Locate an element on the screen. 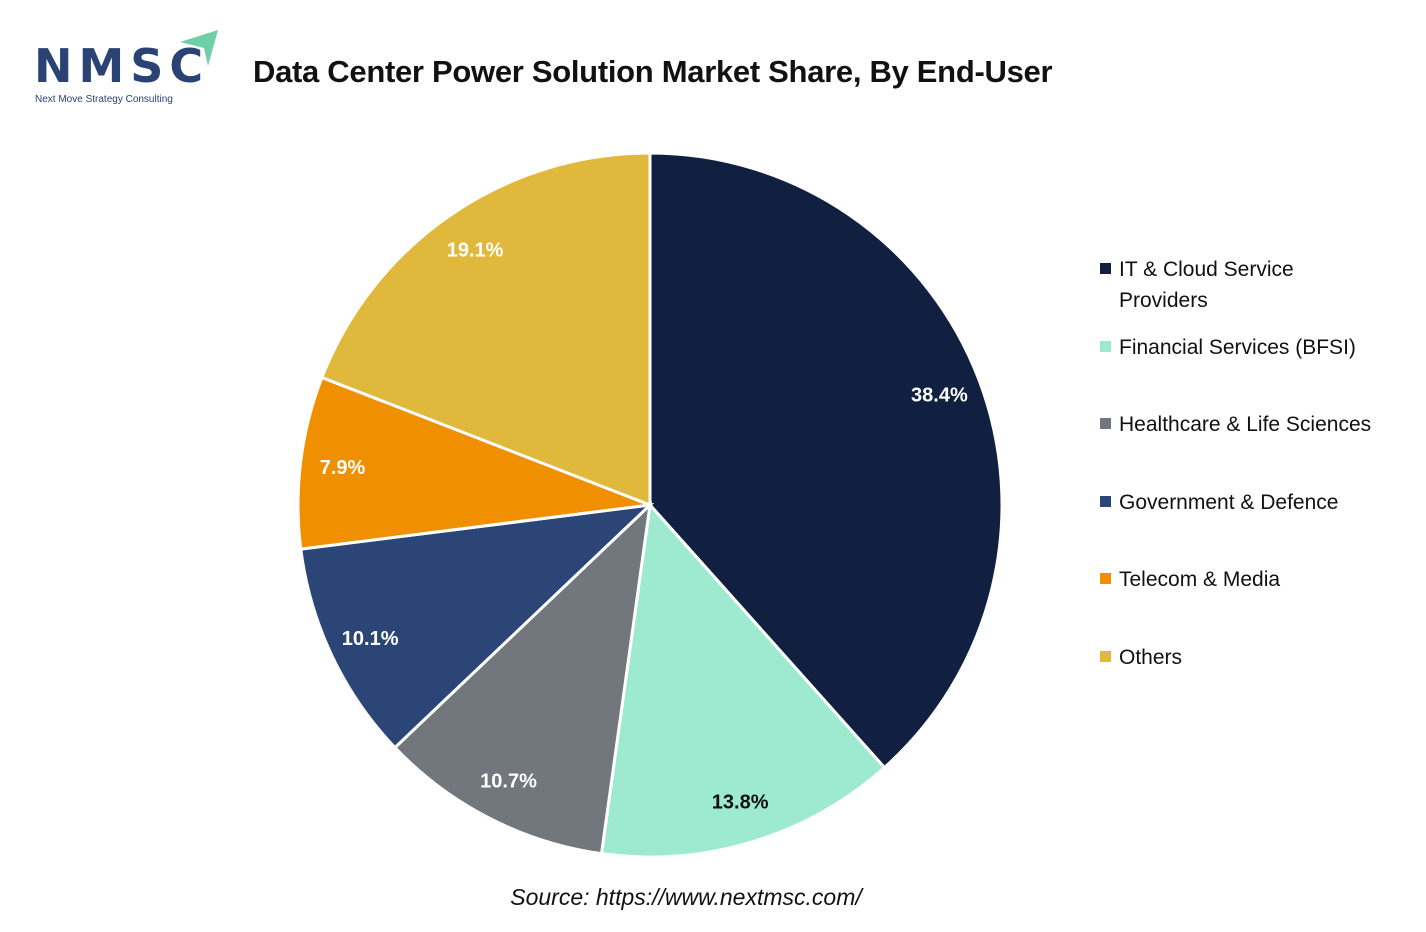 The height and width of the screenshot is (932, 1426). legend-label: Healthcare & Life Sciences is located at coordinates (1245, 424).